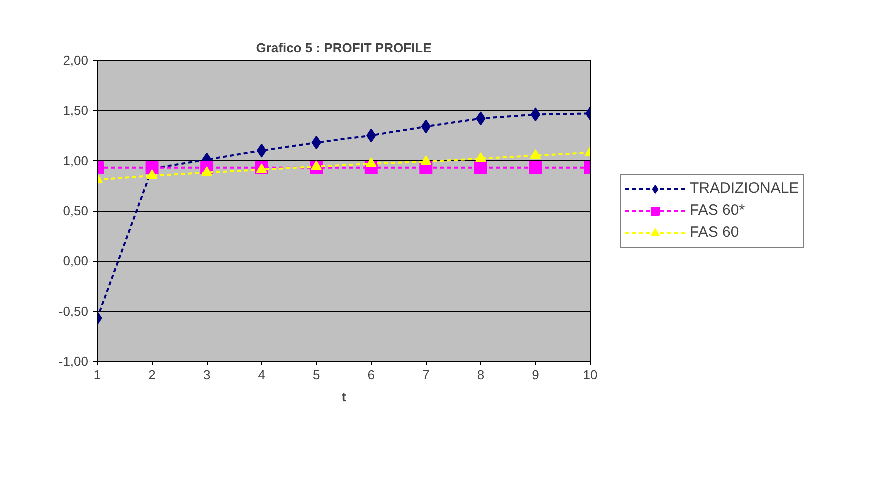 The width and height of the screenshot is (880, 477). I want to click on y-tick-label: 0,00, so click(76, 261).